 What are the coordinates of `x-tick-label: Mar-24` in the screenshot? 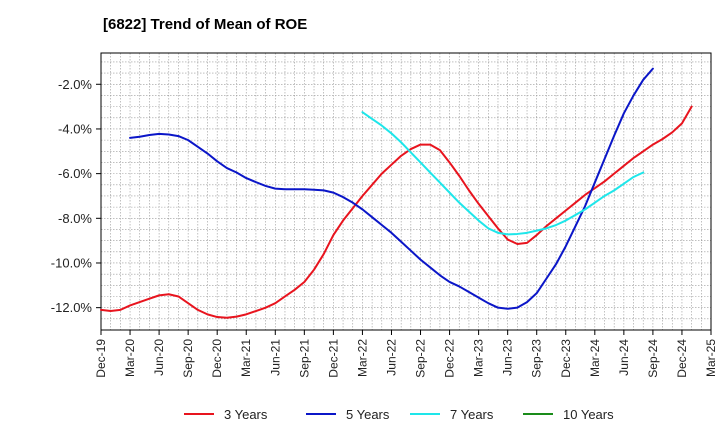 It's located at (595, 358).